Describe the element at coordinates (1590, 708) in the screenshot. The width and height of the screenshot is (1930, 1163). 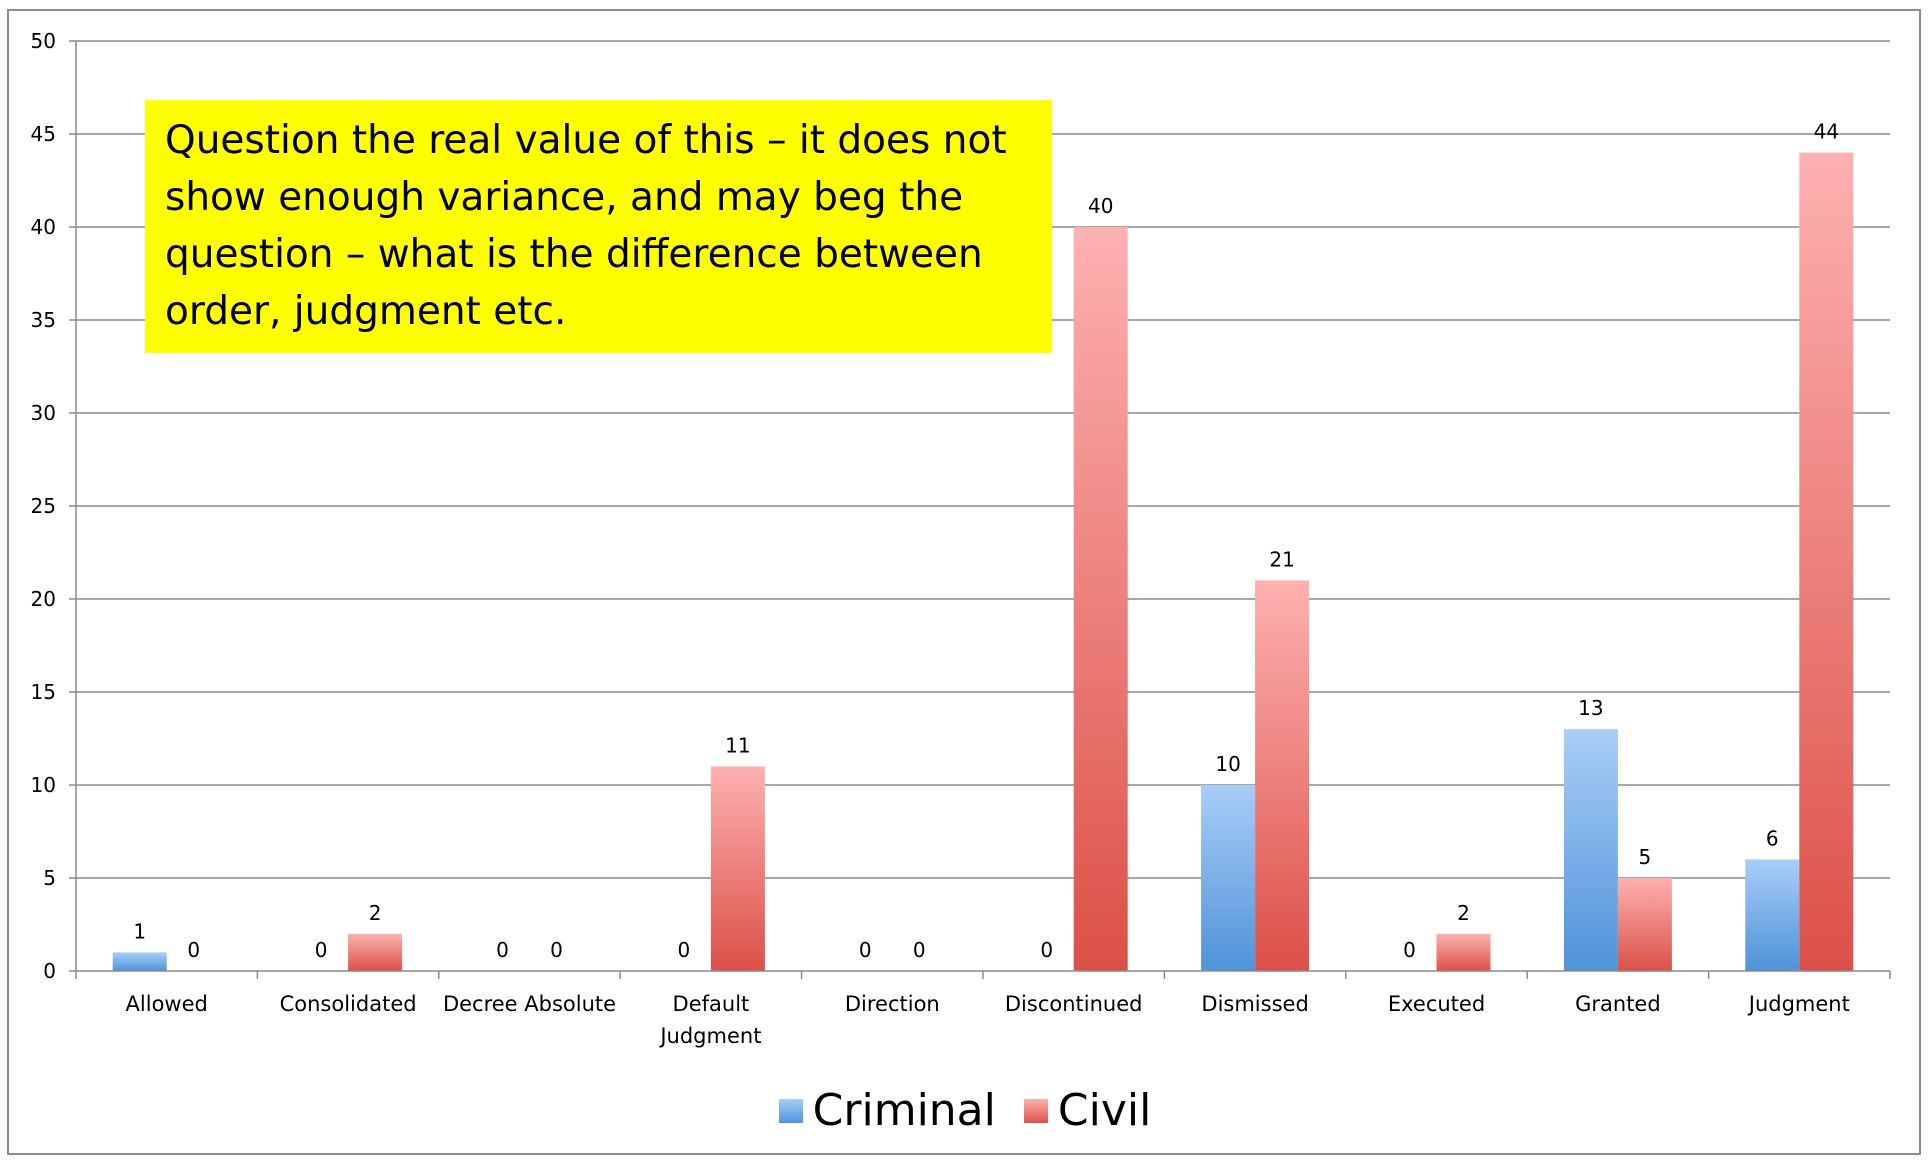
I see `data-label-criminal: 13` at that location.